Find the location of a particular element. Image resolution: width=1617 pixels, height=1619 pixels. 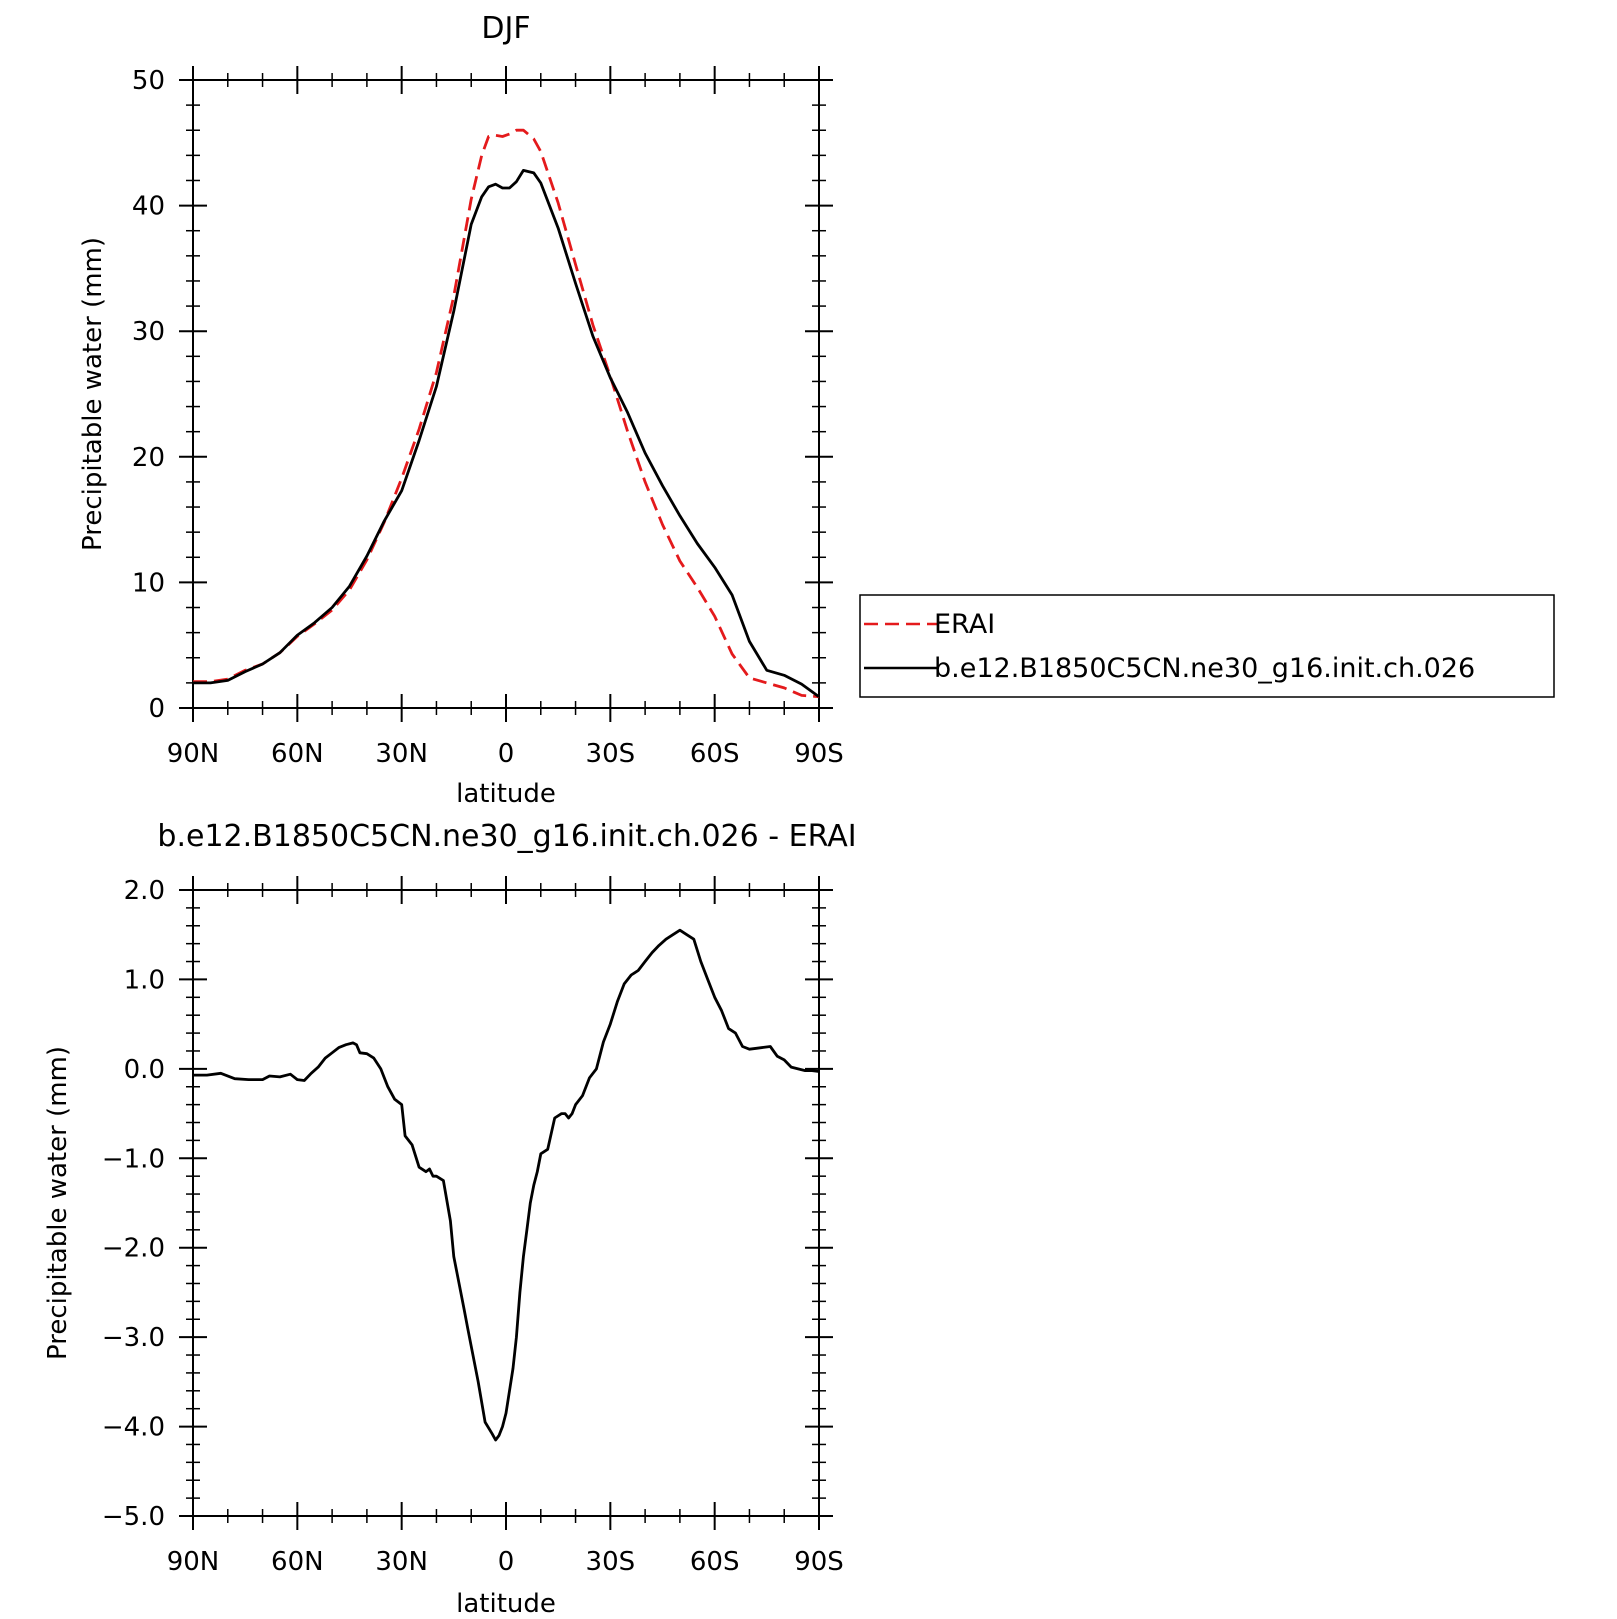

bottom-series-lines is located at coordinates (506, 1185).